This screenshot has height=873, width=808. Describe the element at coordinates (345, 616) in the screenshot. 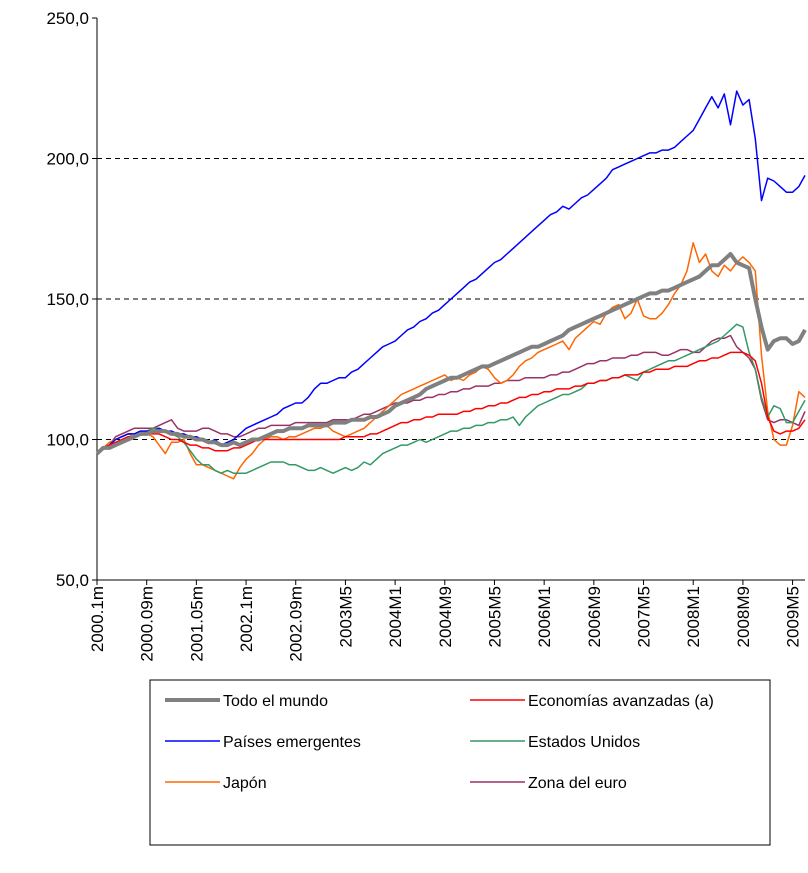

I see `x-tick-label: 2003M5` at that location.